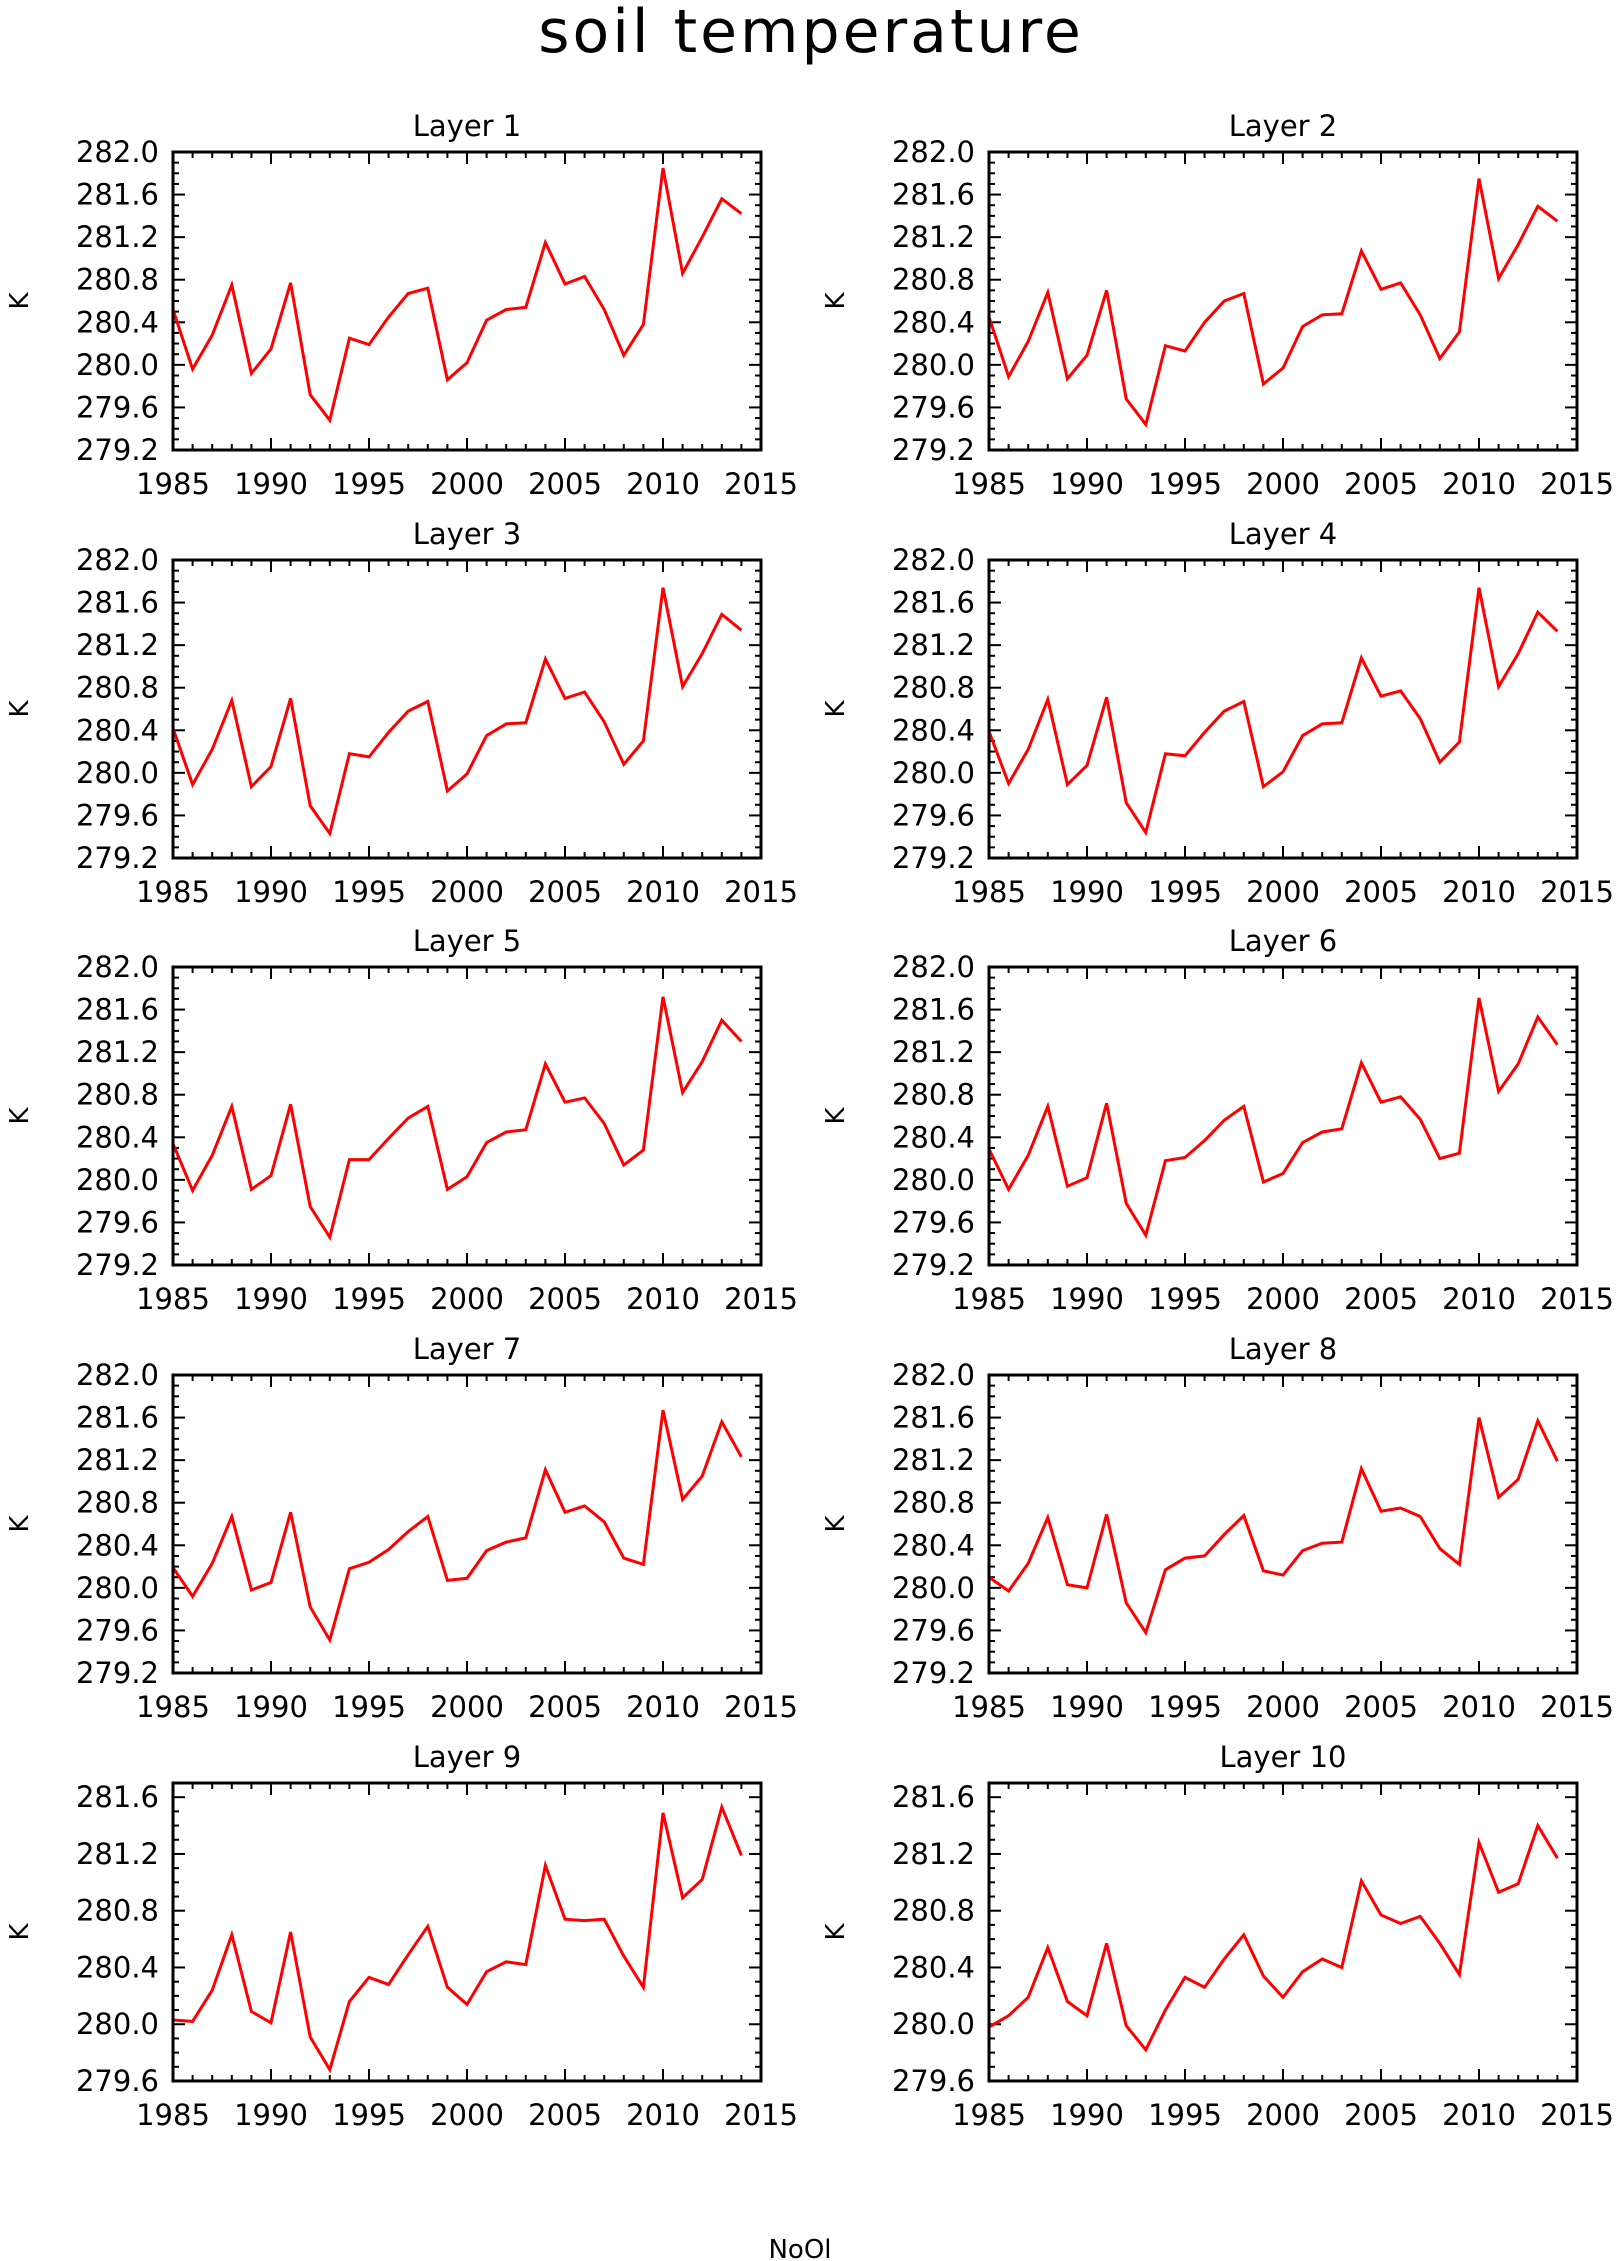 The image size is (1622, 2261). Describe the element at coordinates (1283, 941) in the screenshot. I see `panel-title: Layer 6` at that location.